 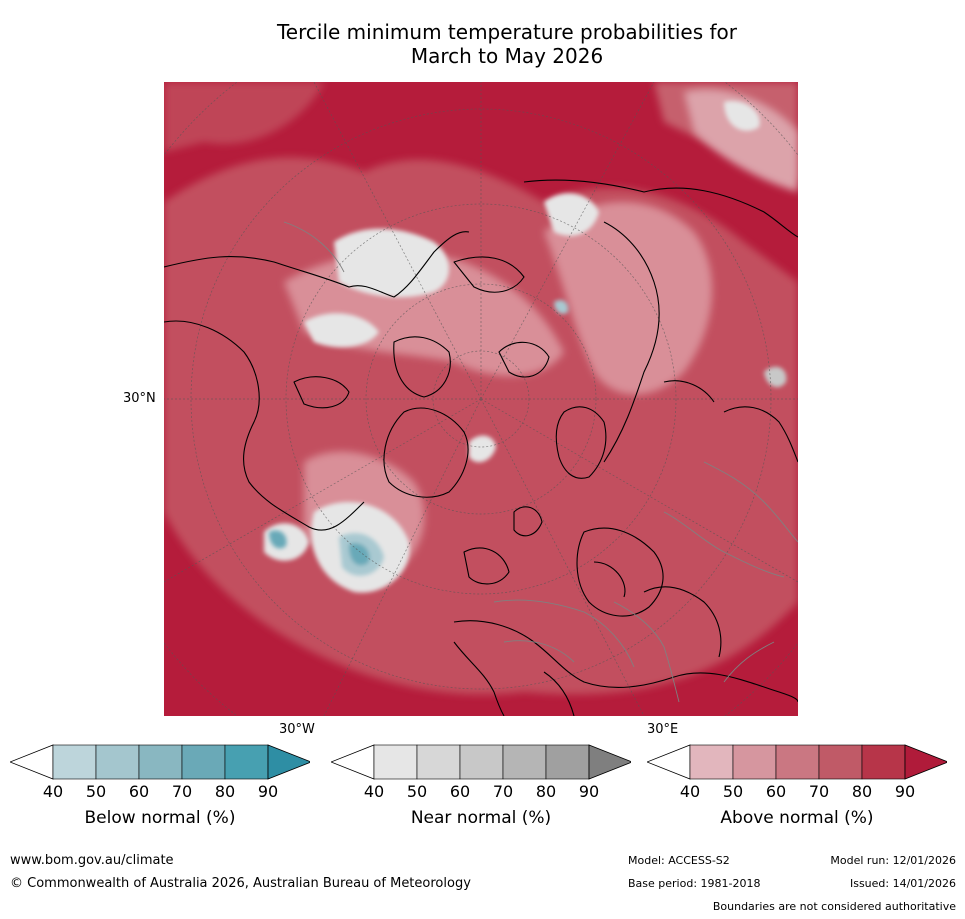 I want to click on base-period: Base period: 1981-2018, so click(x=694, y=883).